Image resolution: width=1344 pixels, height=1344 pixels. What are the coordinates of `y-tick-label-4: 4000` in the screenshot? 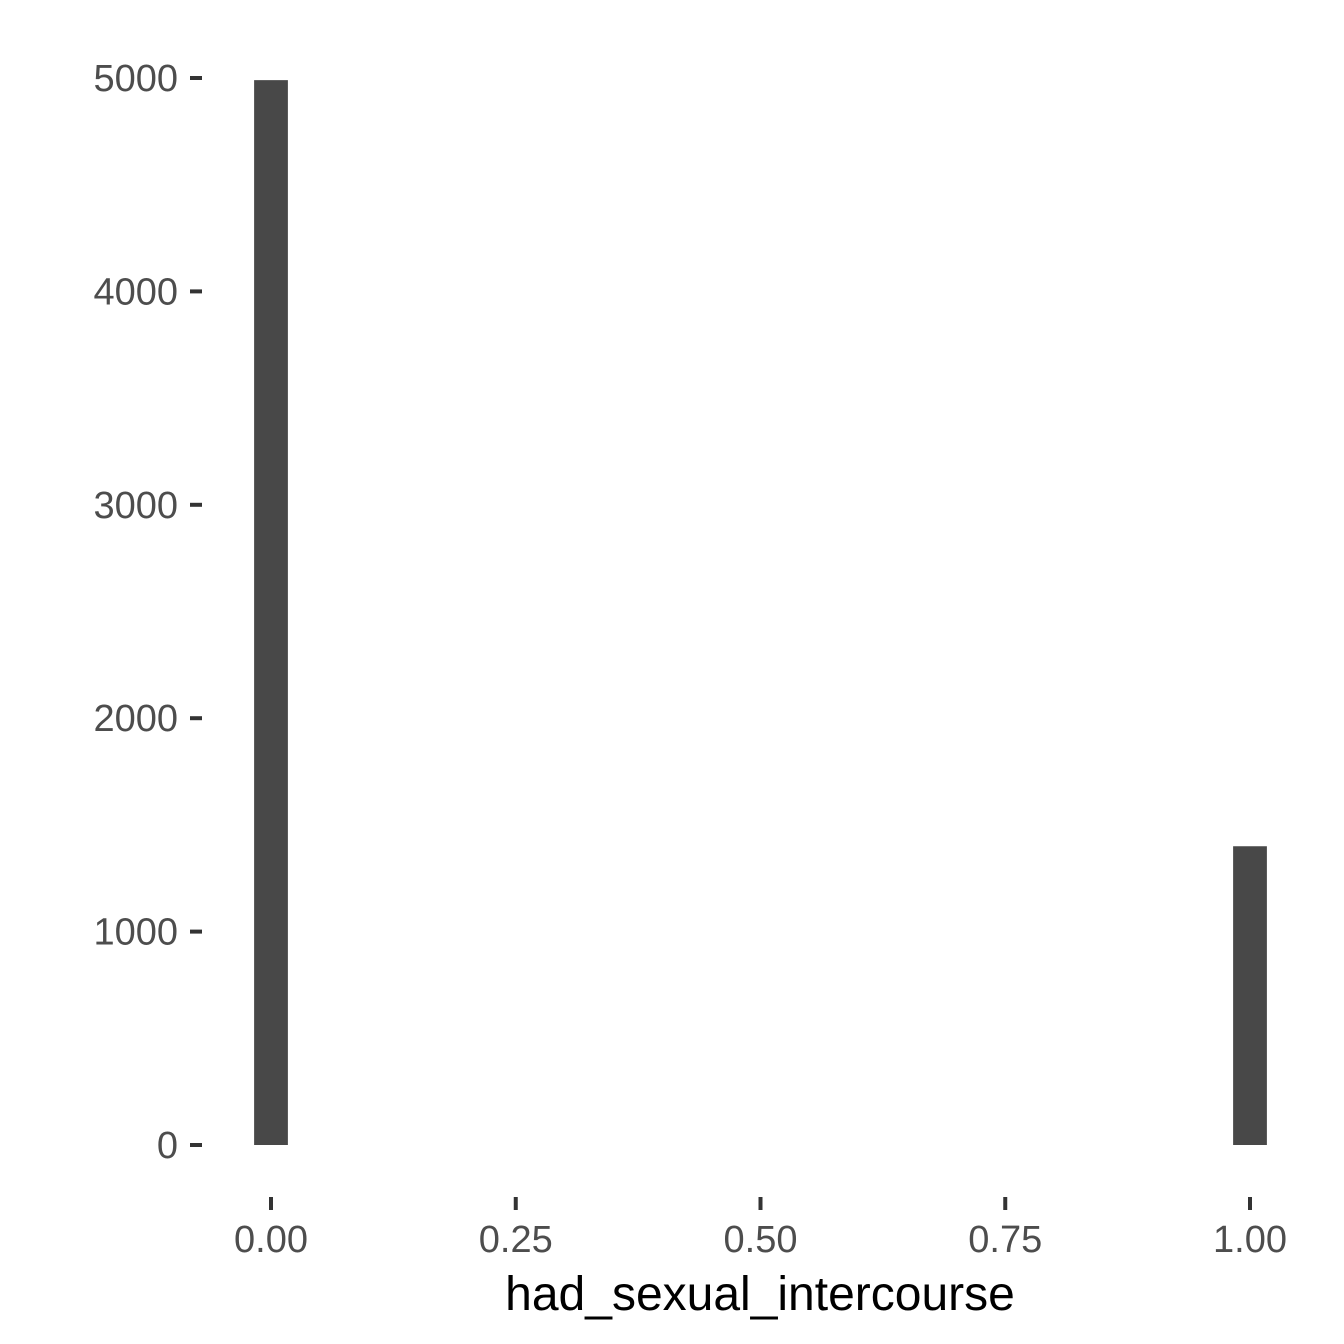 It's located at (135, 292).